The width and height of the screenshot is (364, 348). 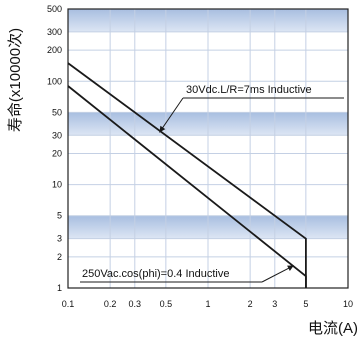 I want to click on x-tick-label-5: 2, so click(x=250, y=304).